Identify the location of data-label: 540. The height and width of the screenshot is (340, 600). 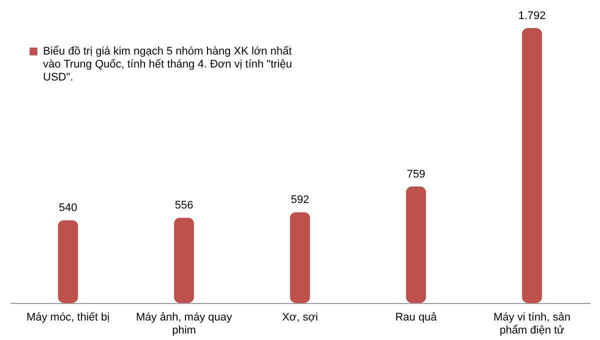
(68, 208).